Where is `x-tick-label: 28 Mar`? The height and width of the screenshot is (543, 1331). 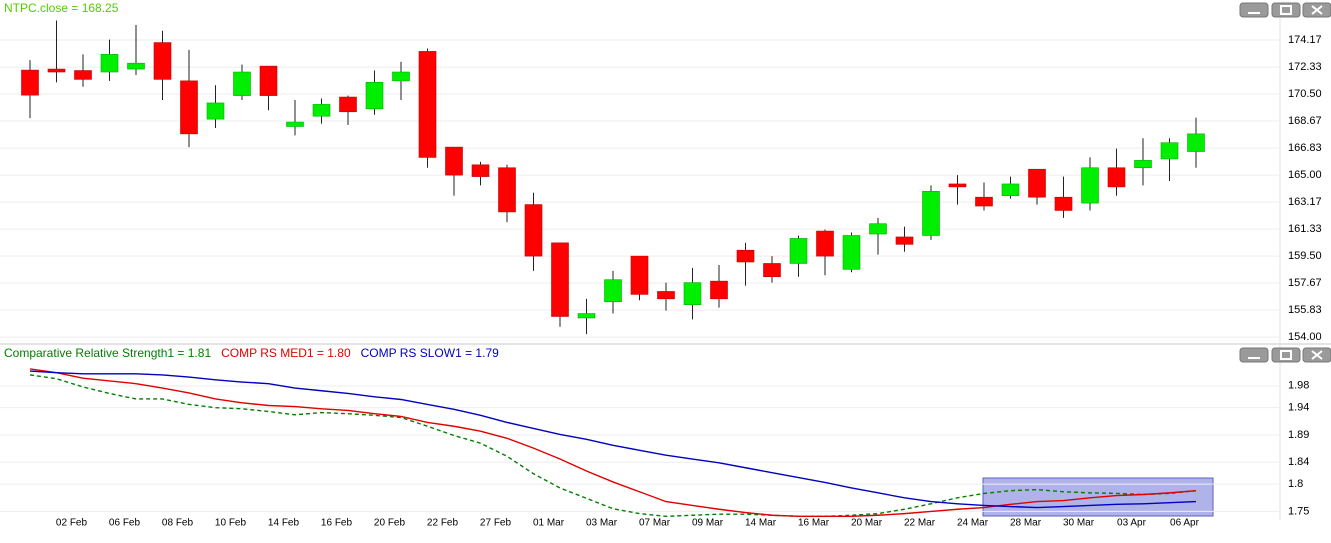
x-tick-label: 28 Mar is located at coordinates (1026, 523).